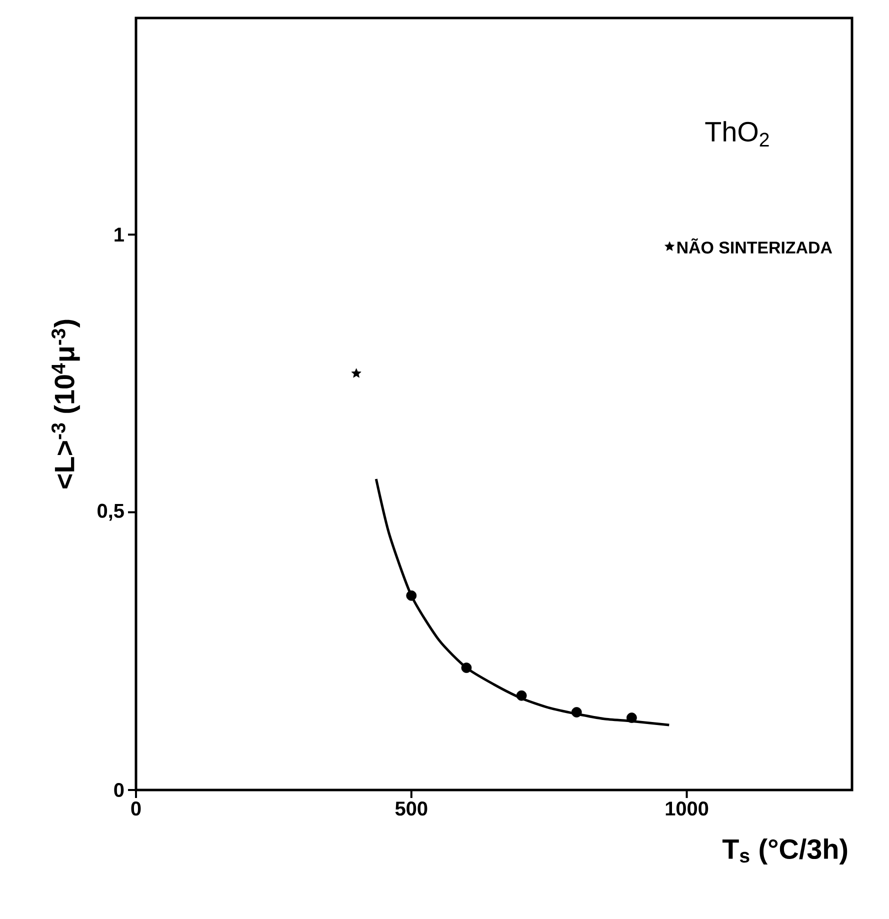  What do you see at coordinates (136, 809) in the screenshot?
I see `x-tick-label: 0` at bounding box center [136, 809].